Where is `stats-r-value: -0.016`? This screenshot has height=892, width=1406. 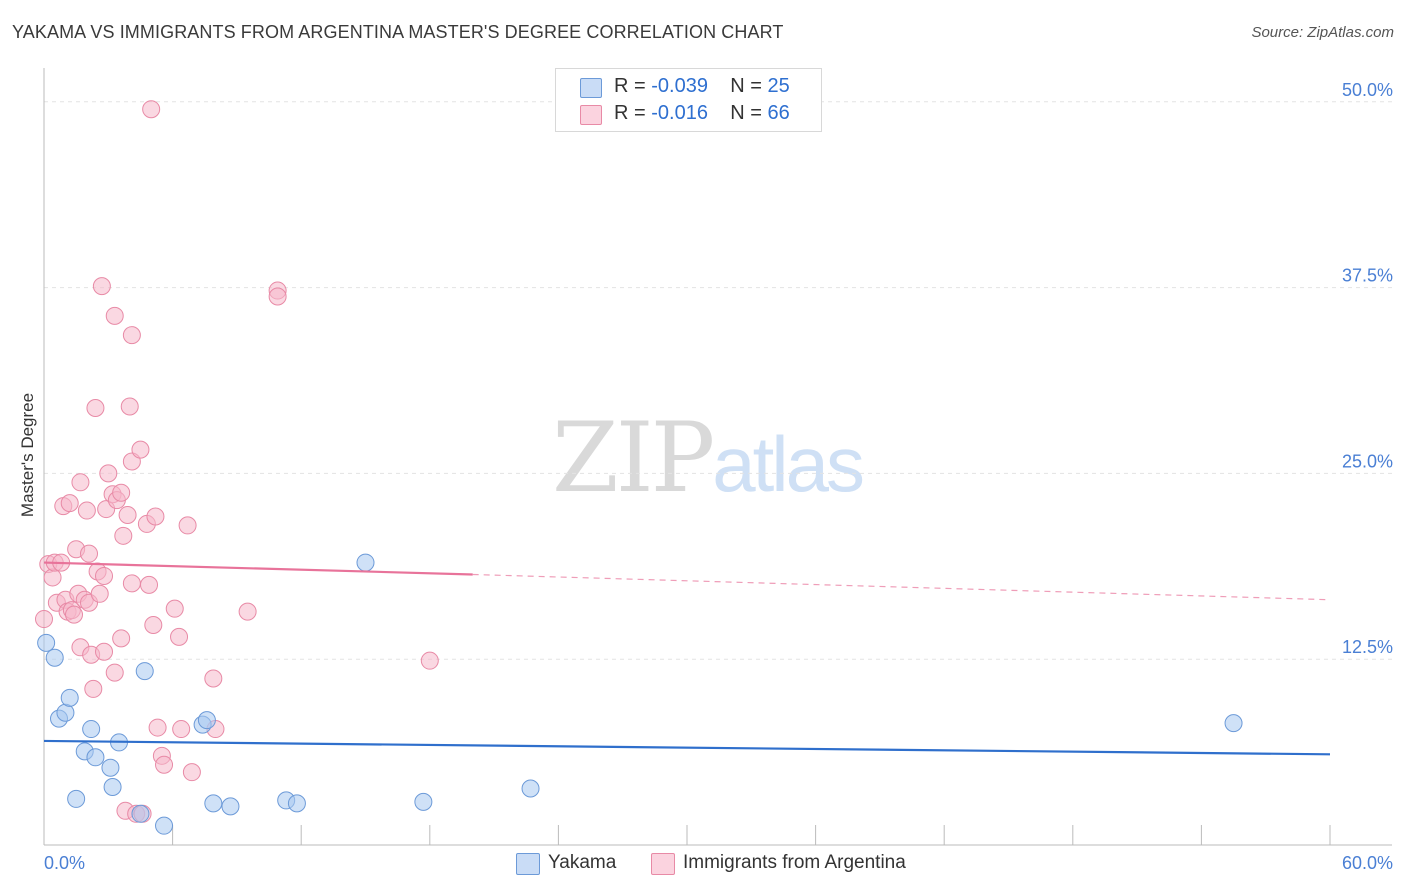 stats-r-value: -0.016 is located at coordinates (679, 113).